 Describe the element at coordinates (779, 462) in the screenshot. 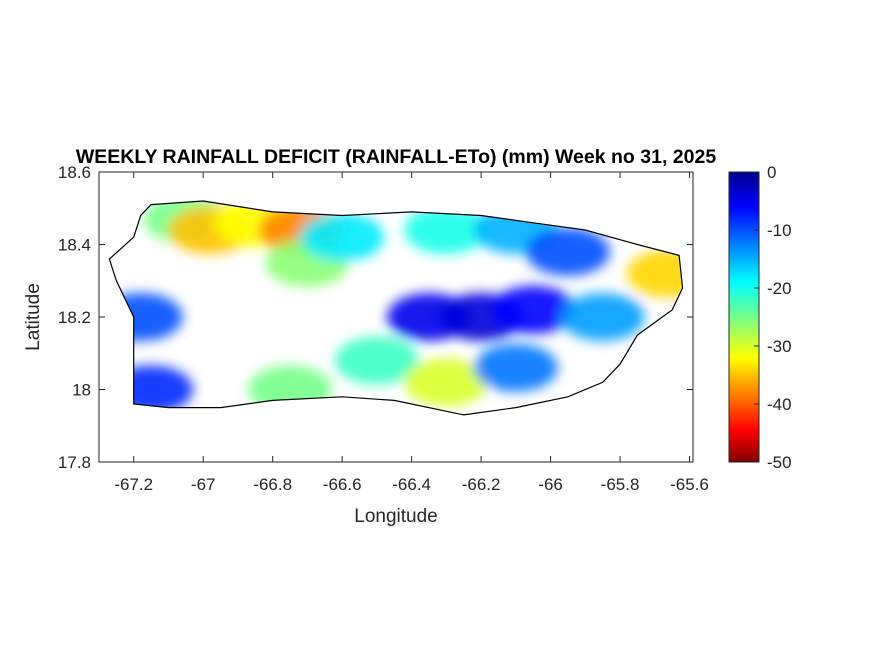

I see `colorbar-tick-label: -50` at that location.